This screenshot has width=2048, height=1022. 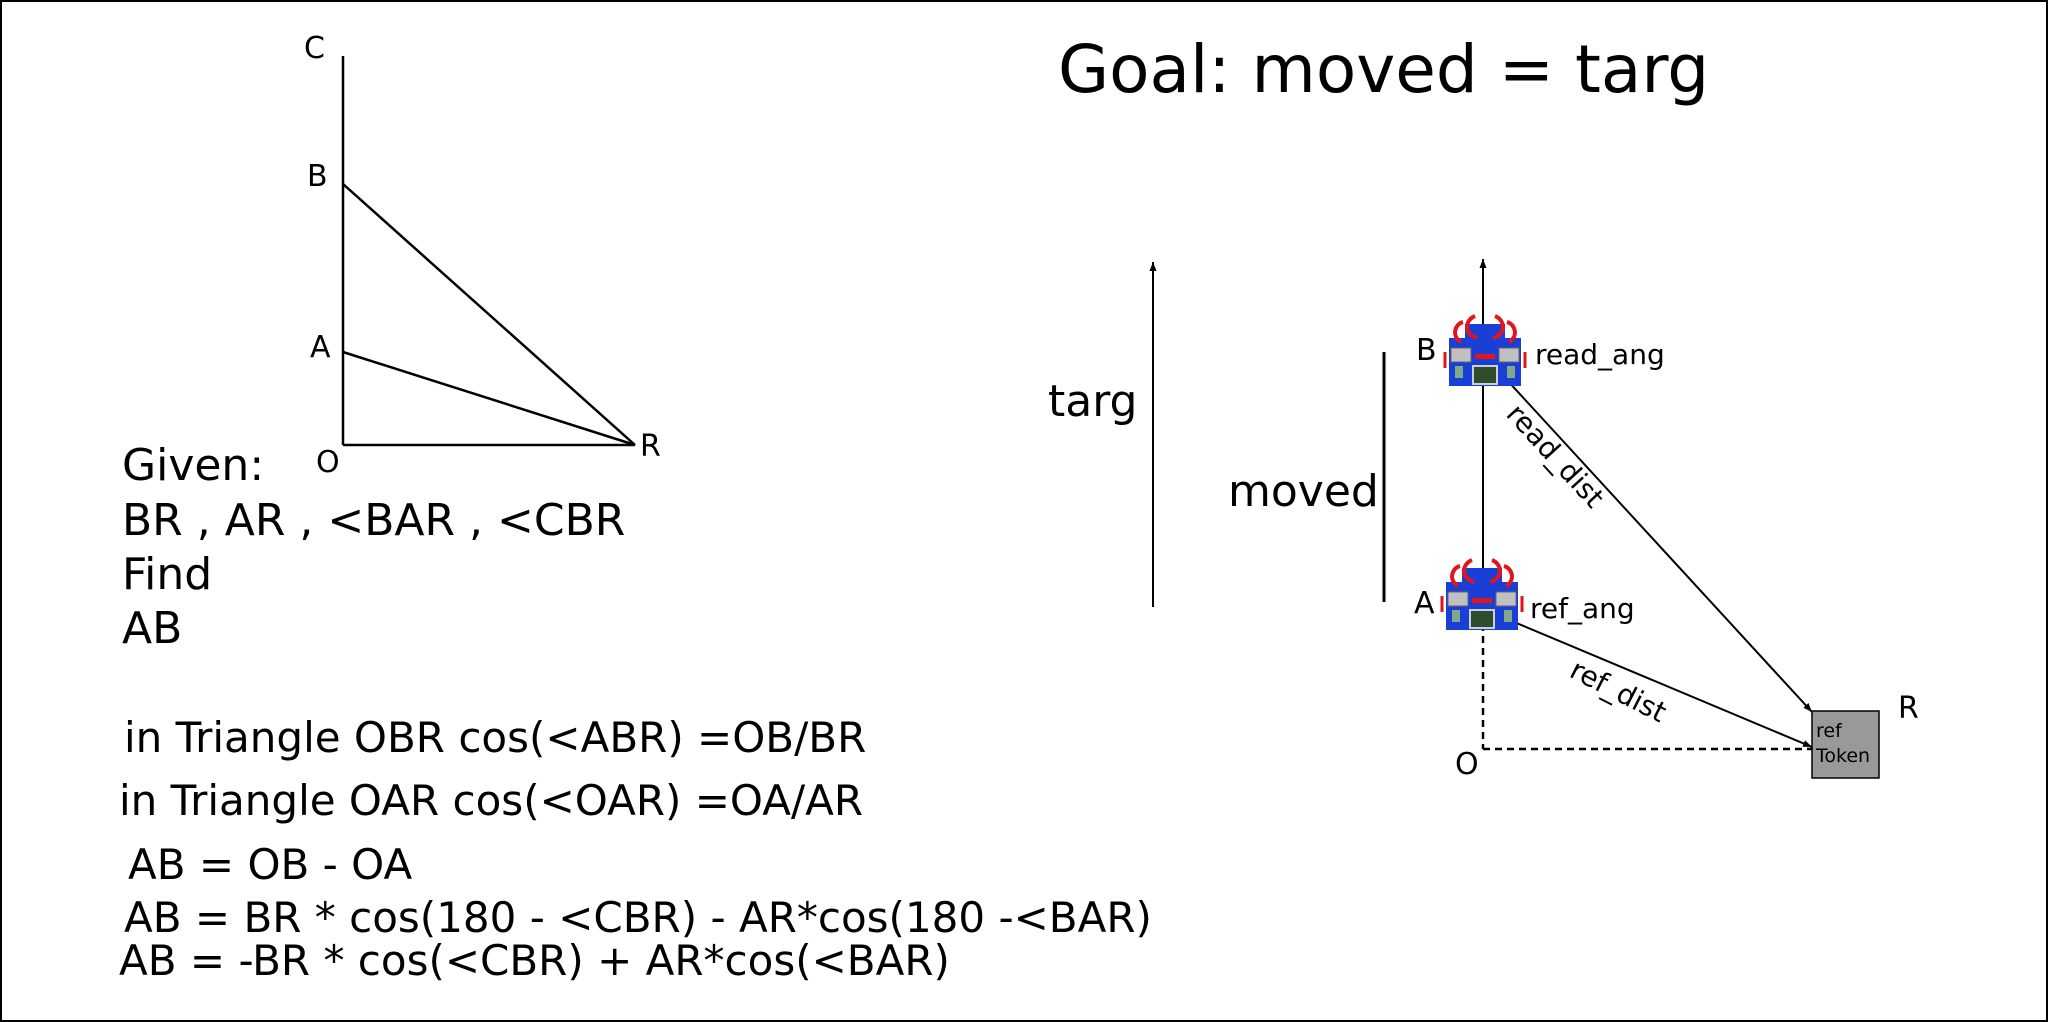 I want to click on given-values: BR , AR , <BAR , <CBR, so click(x=373, y=520).